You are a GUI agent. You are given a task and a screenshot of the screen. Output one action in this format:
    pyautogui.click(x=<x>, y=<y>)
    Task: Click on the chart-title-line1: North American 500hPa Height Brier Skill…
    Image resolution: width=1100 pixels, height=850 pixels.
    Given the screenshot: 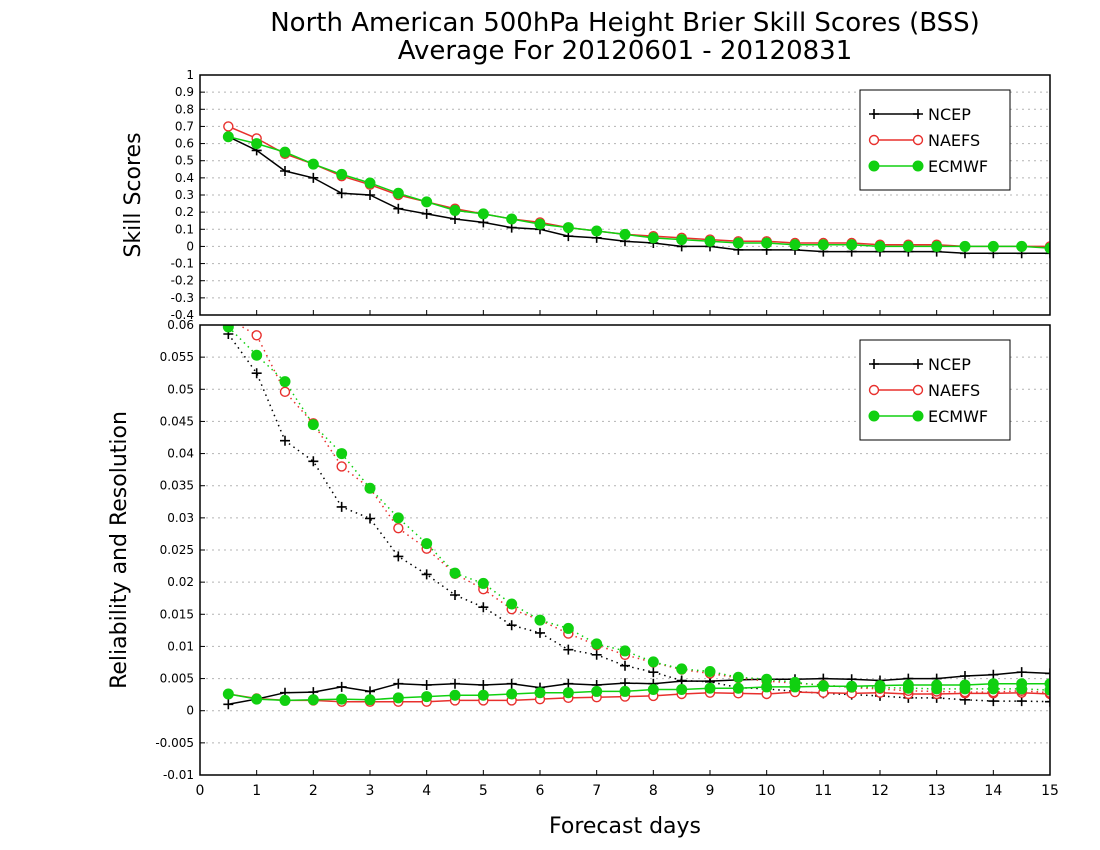 What is the action you would take?
    pyautogui.click(x=625, y=23)
    